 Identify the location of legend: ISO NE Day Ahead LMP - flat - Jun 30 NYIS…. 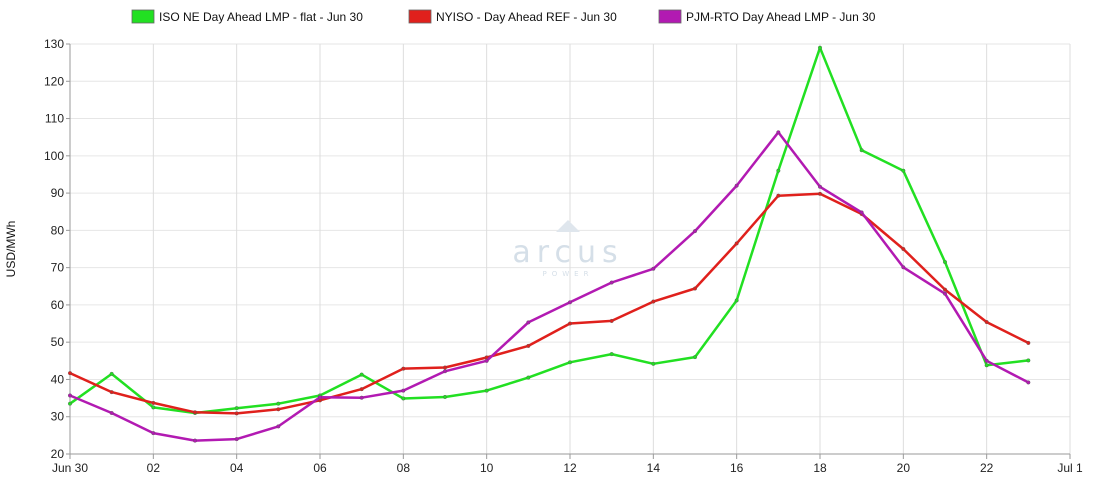
(503, 16).